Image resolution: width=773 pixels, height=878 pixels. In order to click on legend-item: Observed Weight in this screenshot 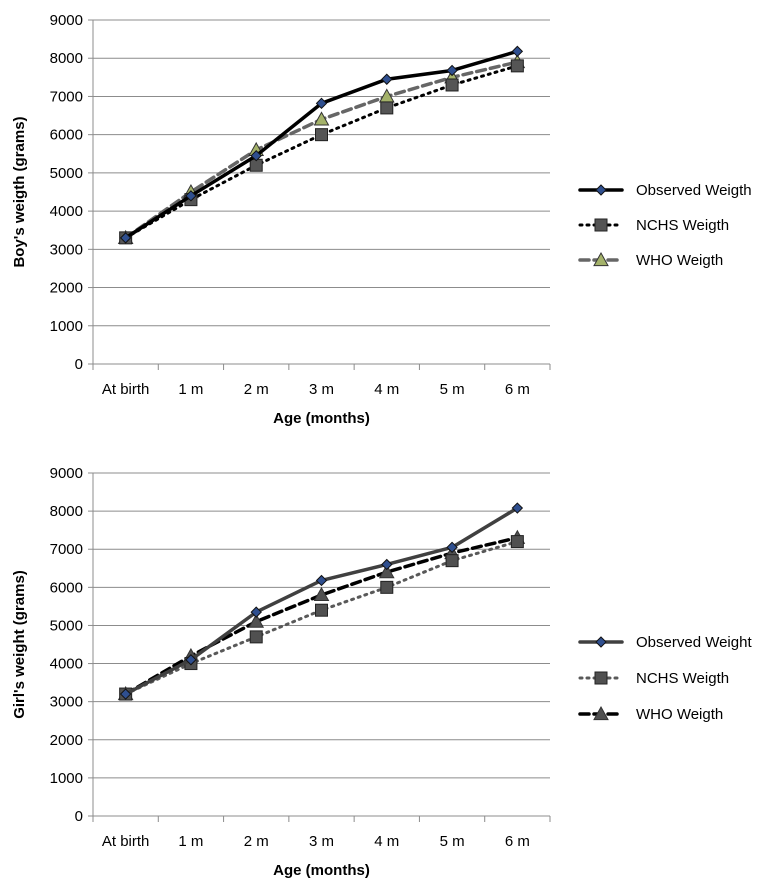, I will do `click(665, 642)`.